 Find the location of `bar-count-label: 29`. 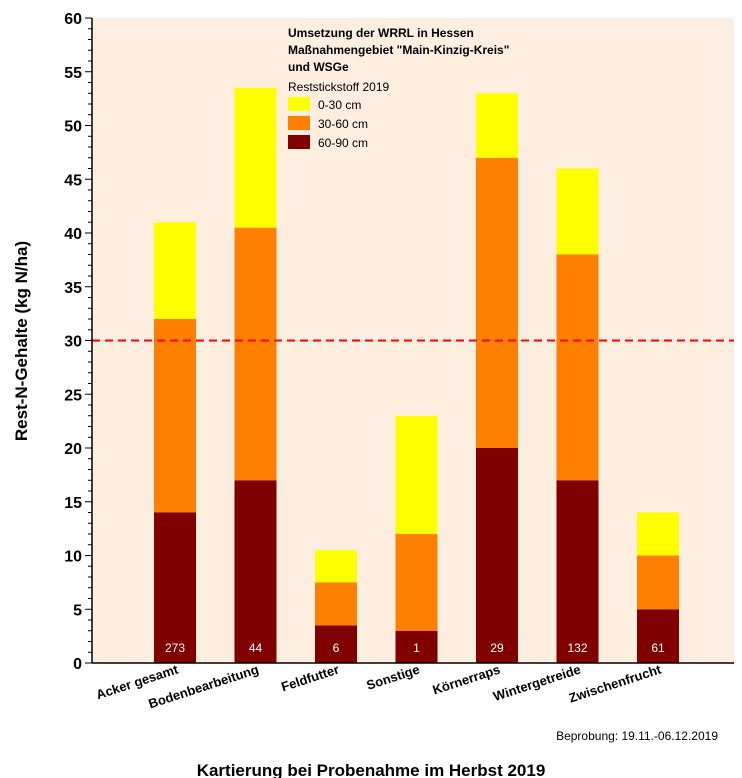

bar-count-label: 29 is located at coordinates (497, 648).